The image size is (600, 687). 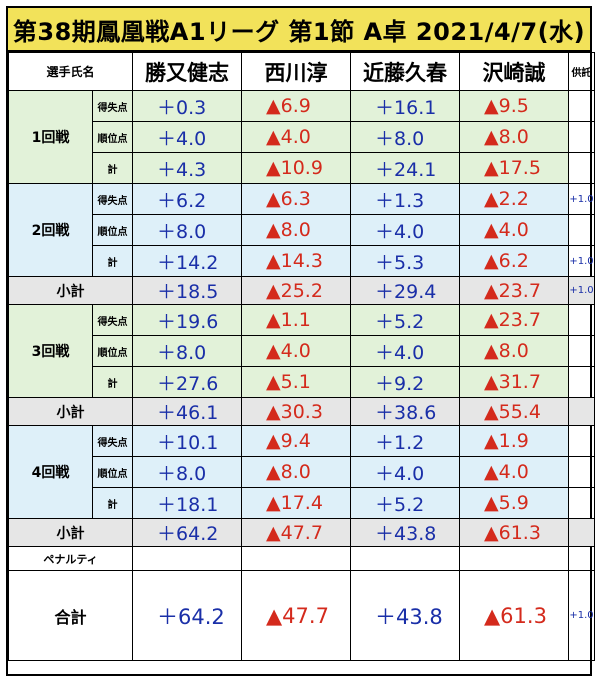 I want to click on grand-total-cell: ▲47.7, so click(x=296, y=615).